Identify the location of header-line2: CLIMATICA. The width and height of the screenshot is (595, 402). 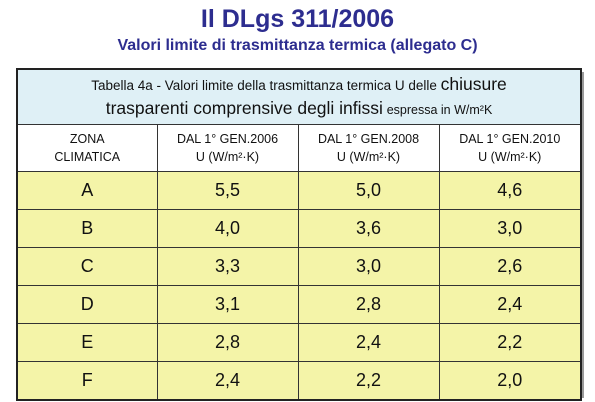
(87, 157).